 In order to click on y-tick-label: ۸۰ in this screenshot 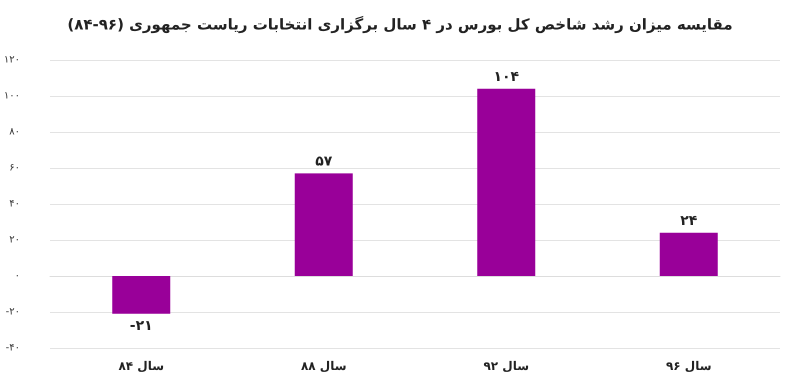, I will do `click(14, 132)`.